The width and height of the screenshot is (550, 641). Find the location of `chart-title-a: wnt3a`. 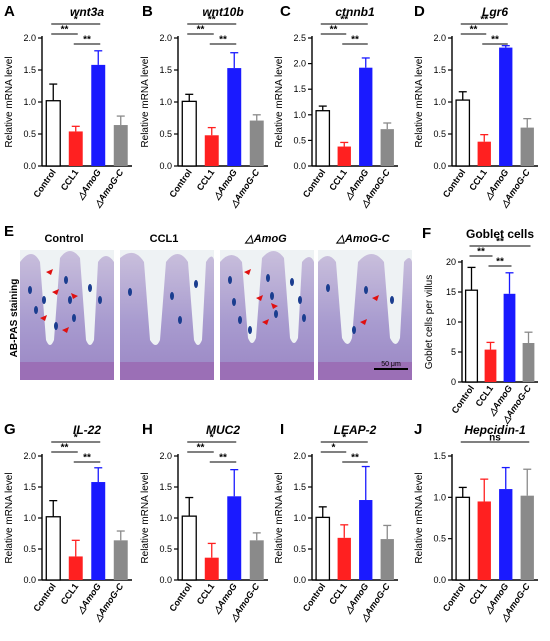

chart-title-a: wnt3a is located at coordinates (87, 12).